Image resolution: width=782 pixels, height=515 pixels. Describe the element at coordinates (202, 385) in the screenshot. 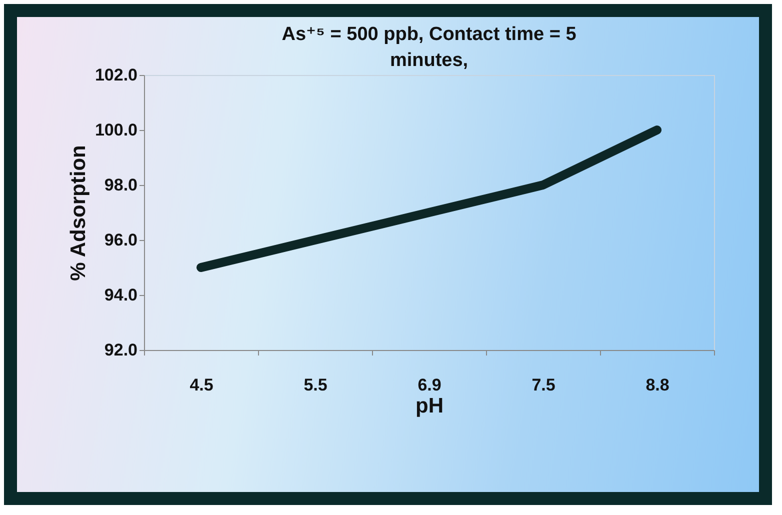

I see `x-tick-label: 4.5` at that location.